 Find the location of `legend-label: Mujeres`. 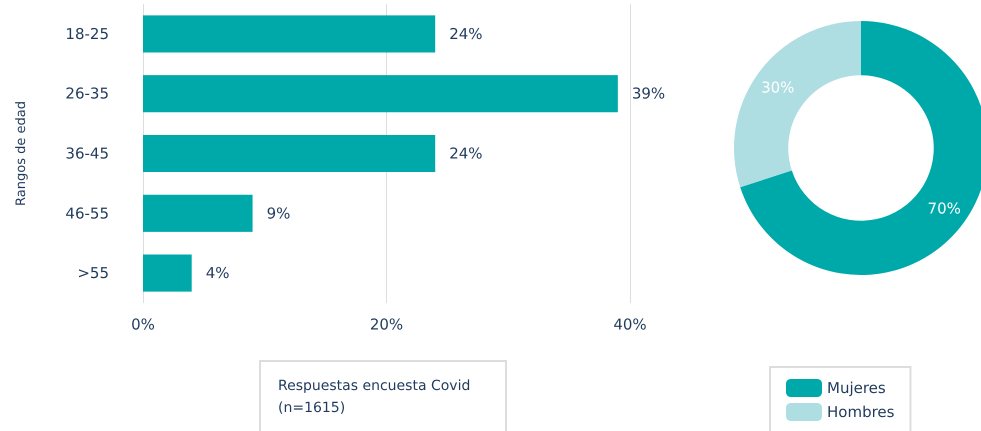

legend-label: Mujeres is located at coordinates (856, 388).